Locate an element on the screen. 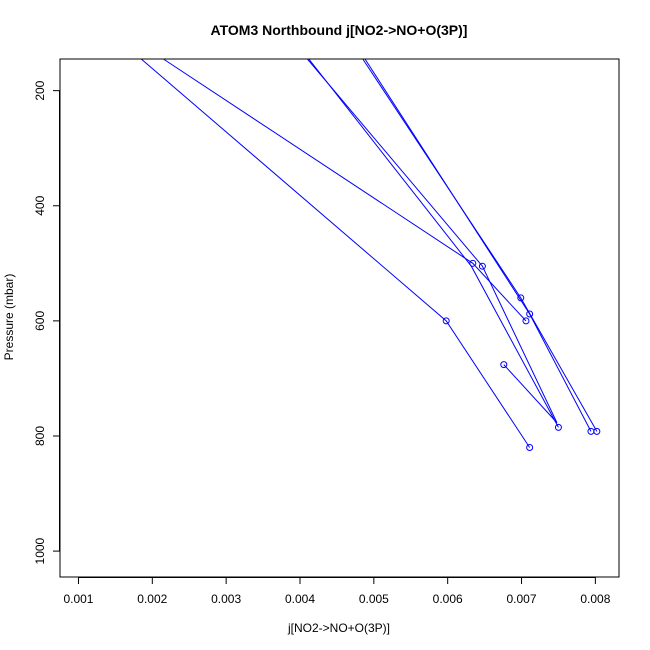 This screenshot has width=650, height=650. x-tick-label-4: 0.004 is located at coordinates (300, 599).